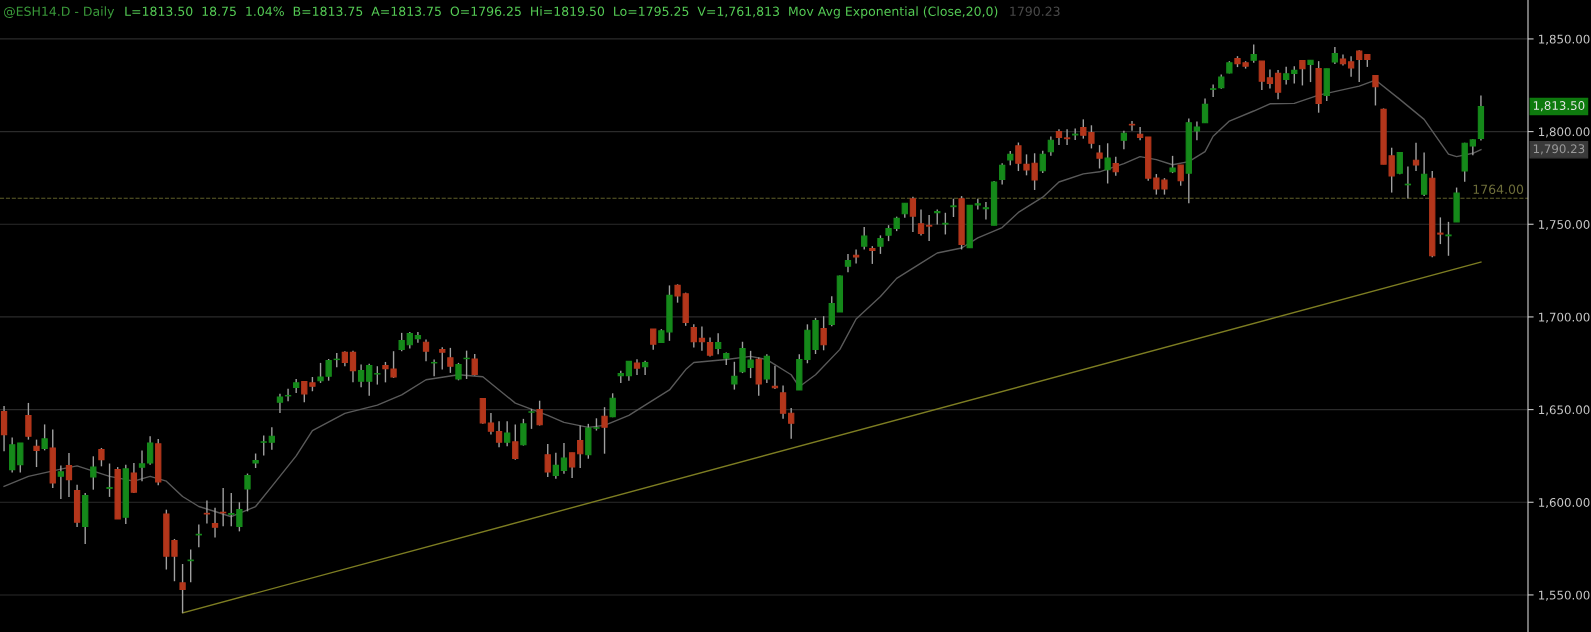  What do you see at coordinates (1564, 132) in the screenshot?
I see `y-tick-label: 1,800.00` at bounding box center [1564, 132].